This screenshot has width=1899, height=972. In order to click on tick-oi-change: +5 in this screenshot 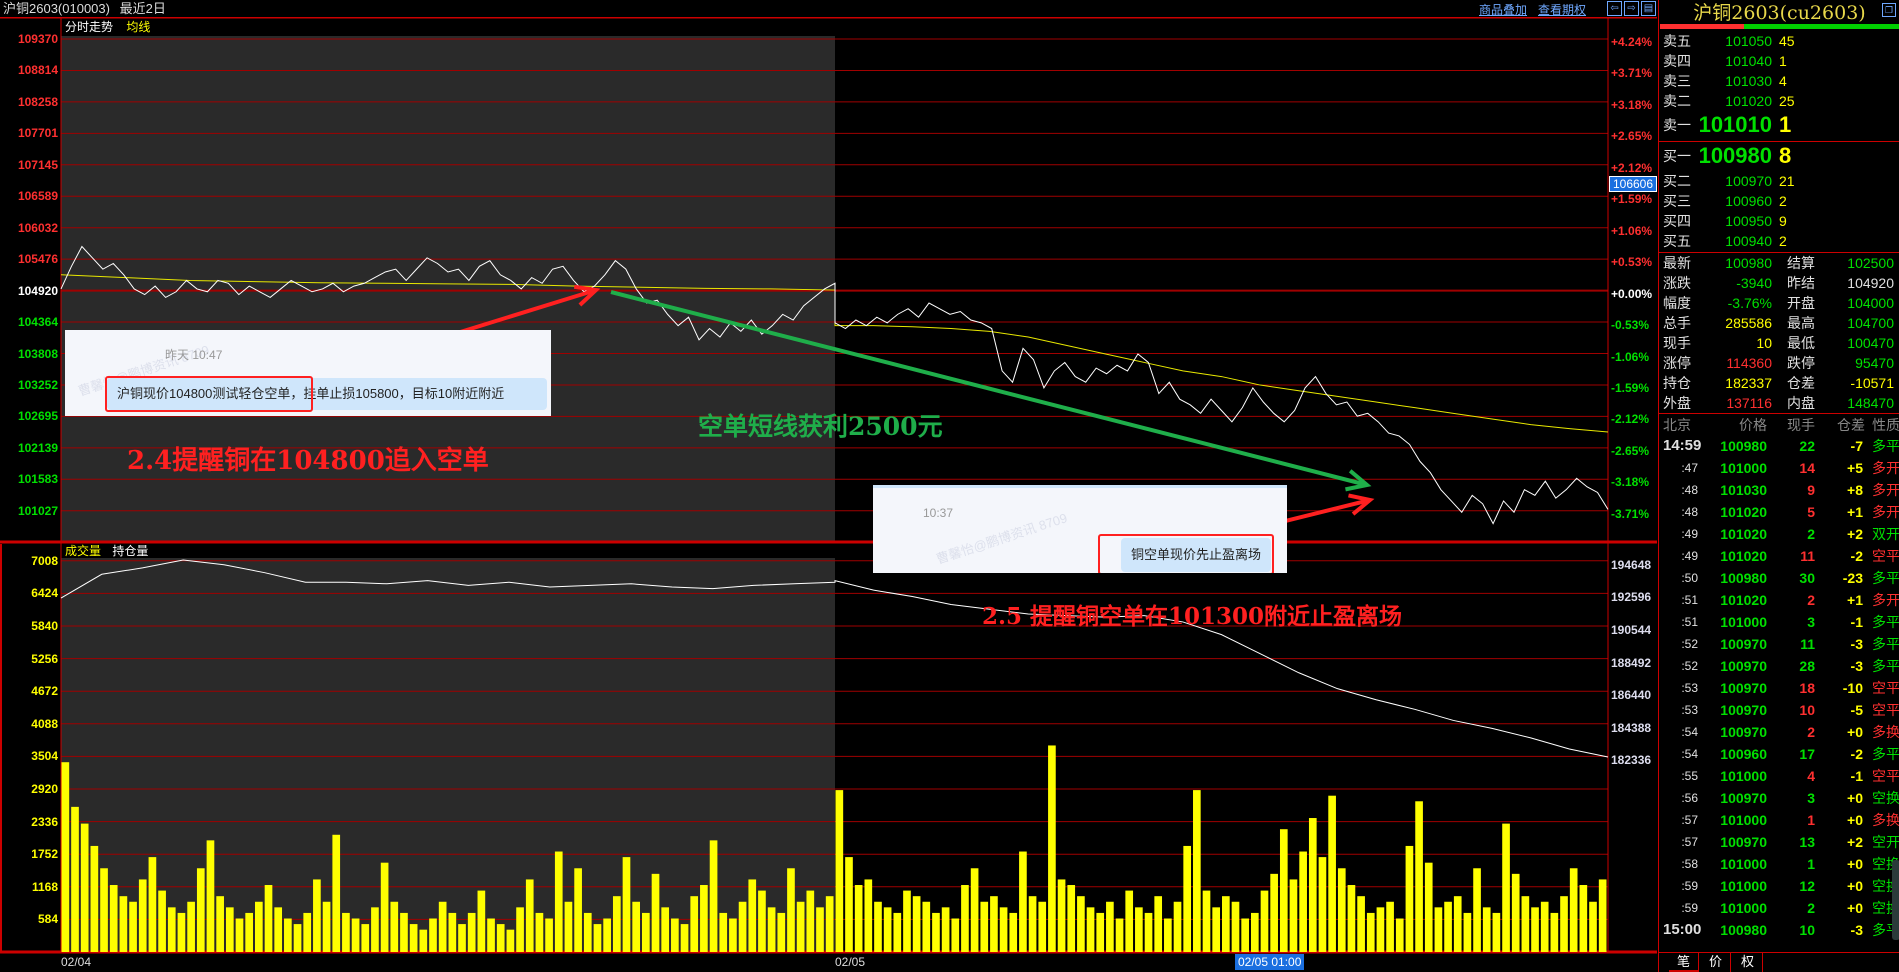, I will do `click(1855, 468)`.